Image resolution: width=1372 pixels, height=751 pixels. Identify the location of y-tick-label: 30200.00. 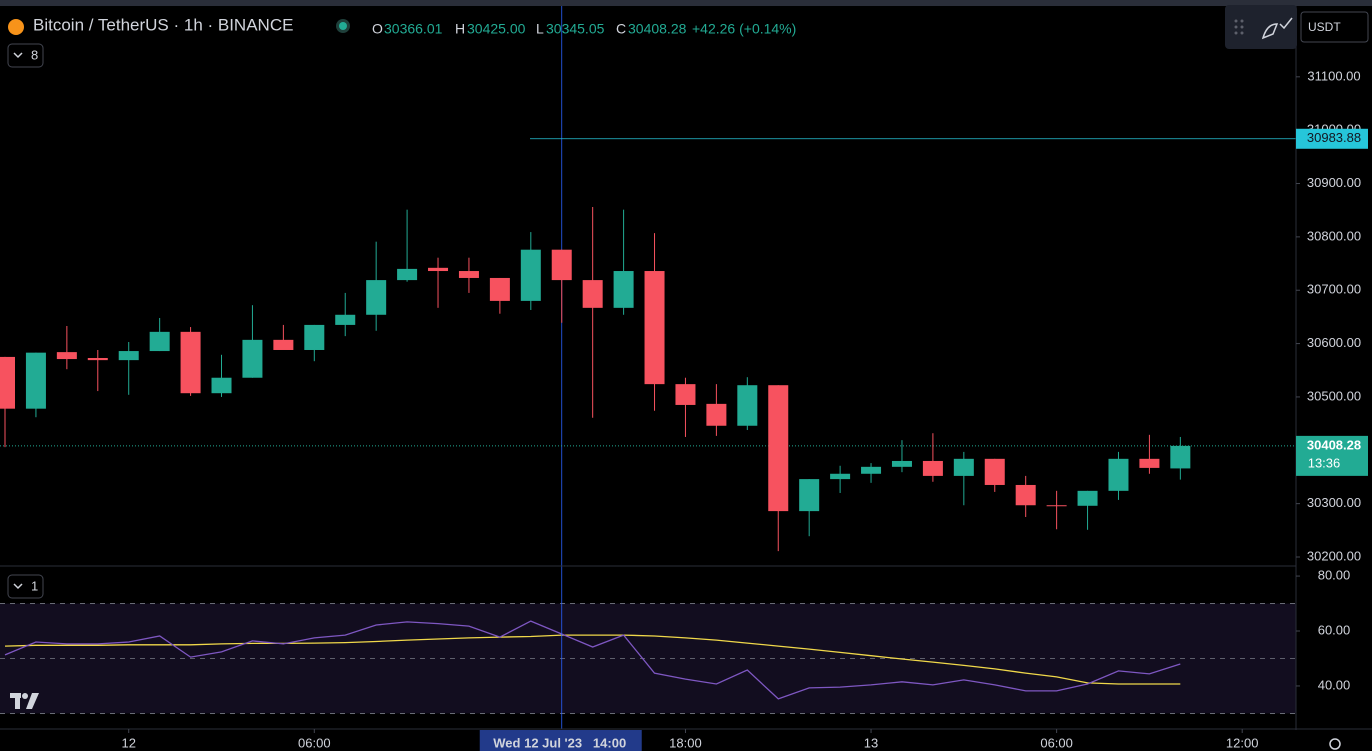
(1334, 555).